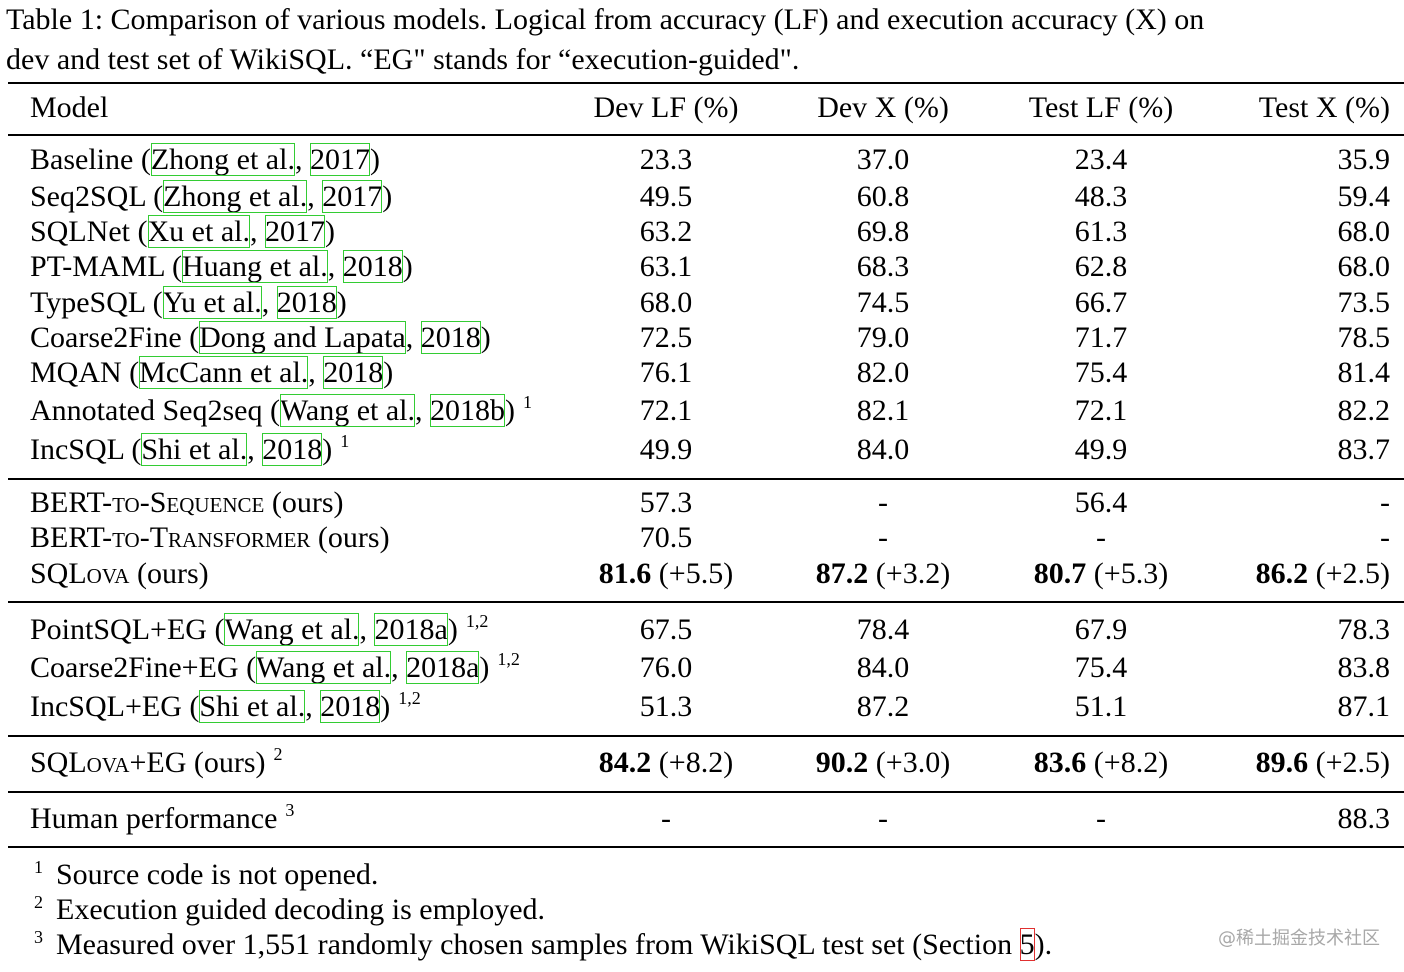 The image size is (1404, 972). Describe the element at coordinates (625, 762) in the screenshot. I see `best-value: 84.2` at that location.